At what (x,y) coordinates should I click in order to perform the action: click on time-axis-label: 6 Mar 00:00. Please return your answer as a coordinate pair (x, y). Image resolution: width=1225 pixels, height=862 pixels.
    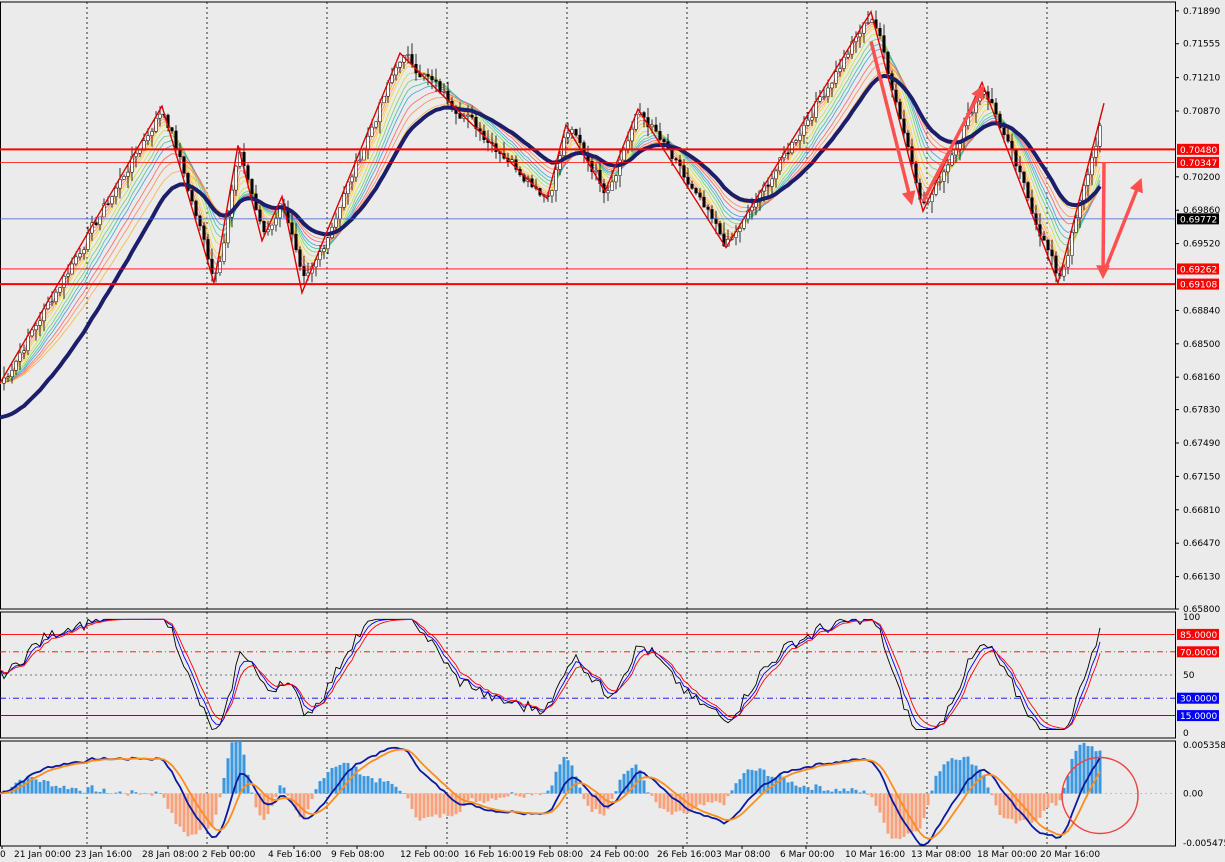
    Looking at the image, I should click on (807, 855).